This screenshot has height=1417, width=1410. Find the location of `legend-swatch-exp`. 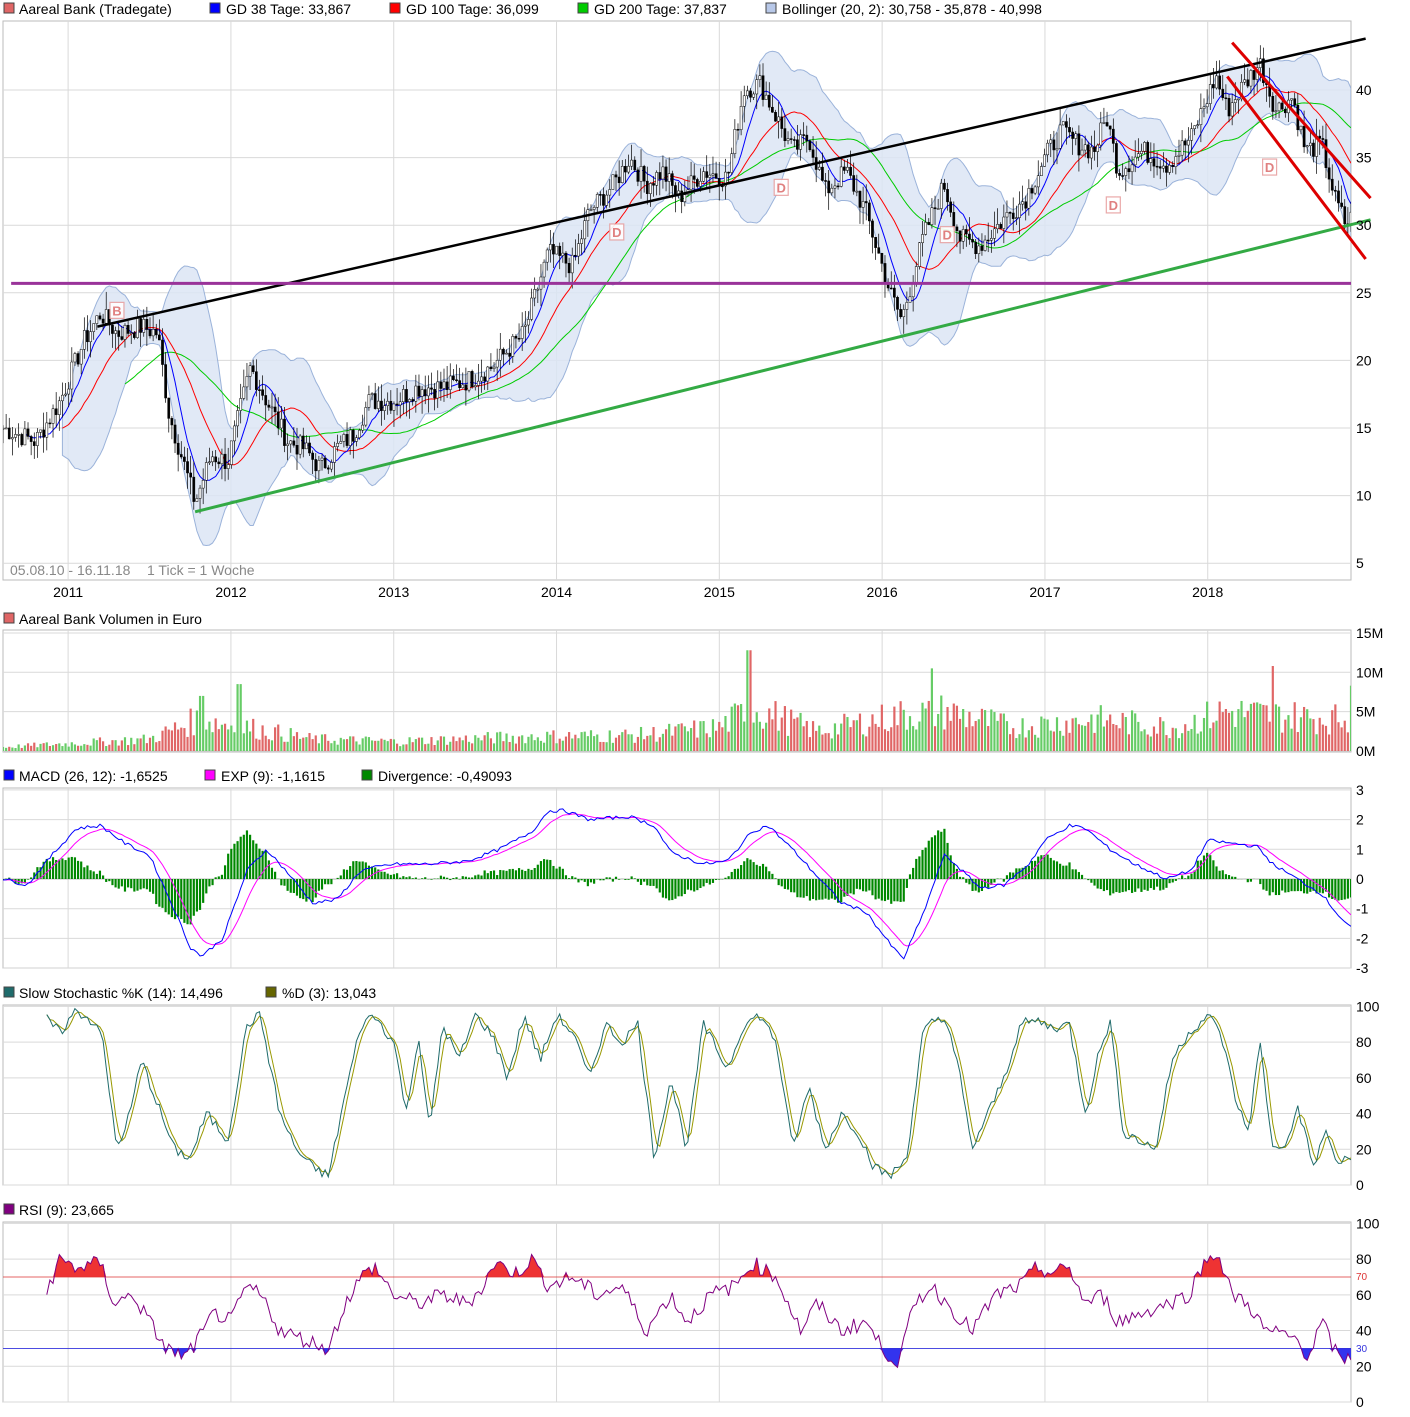

legend-swatch-exp is located at coordinates (210, 775).